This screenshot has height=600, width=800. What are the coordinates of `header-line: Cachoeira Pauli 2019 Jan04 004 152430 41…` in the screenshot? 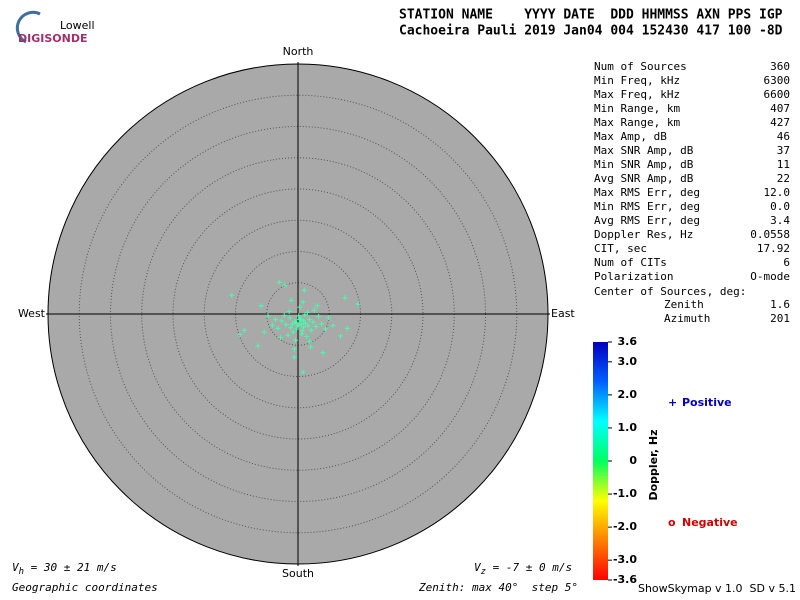 It's located at (591, 31).